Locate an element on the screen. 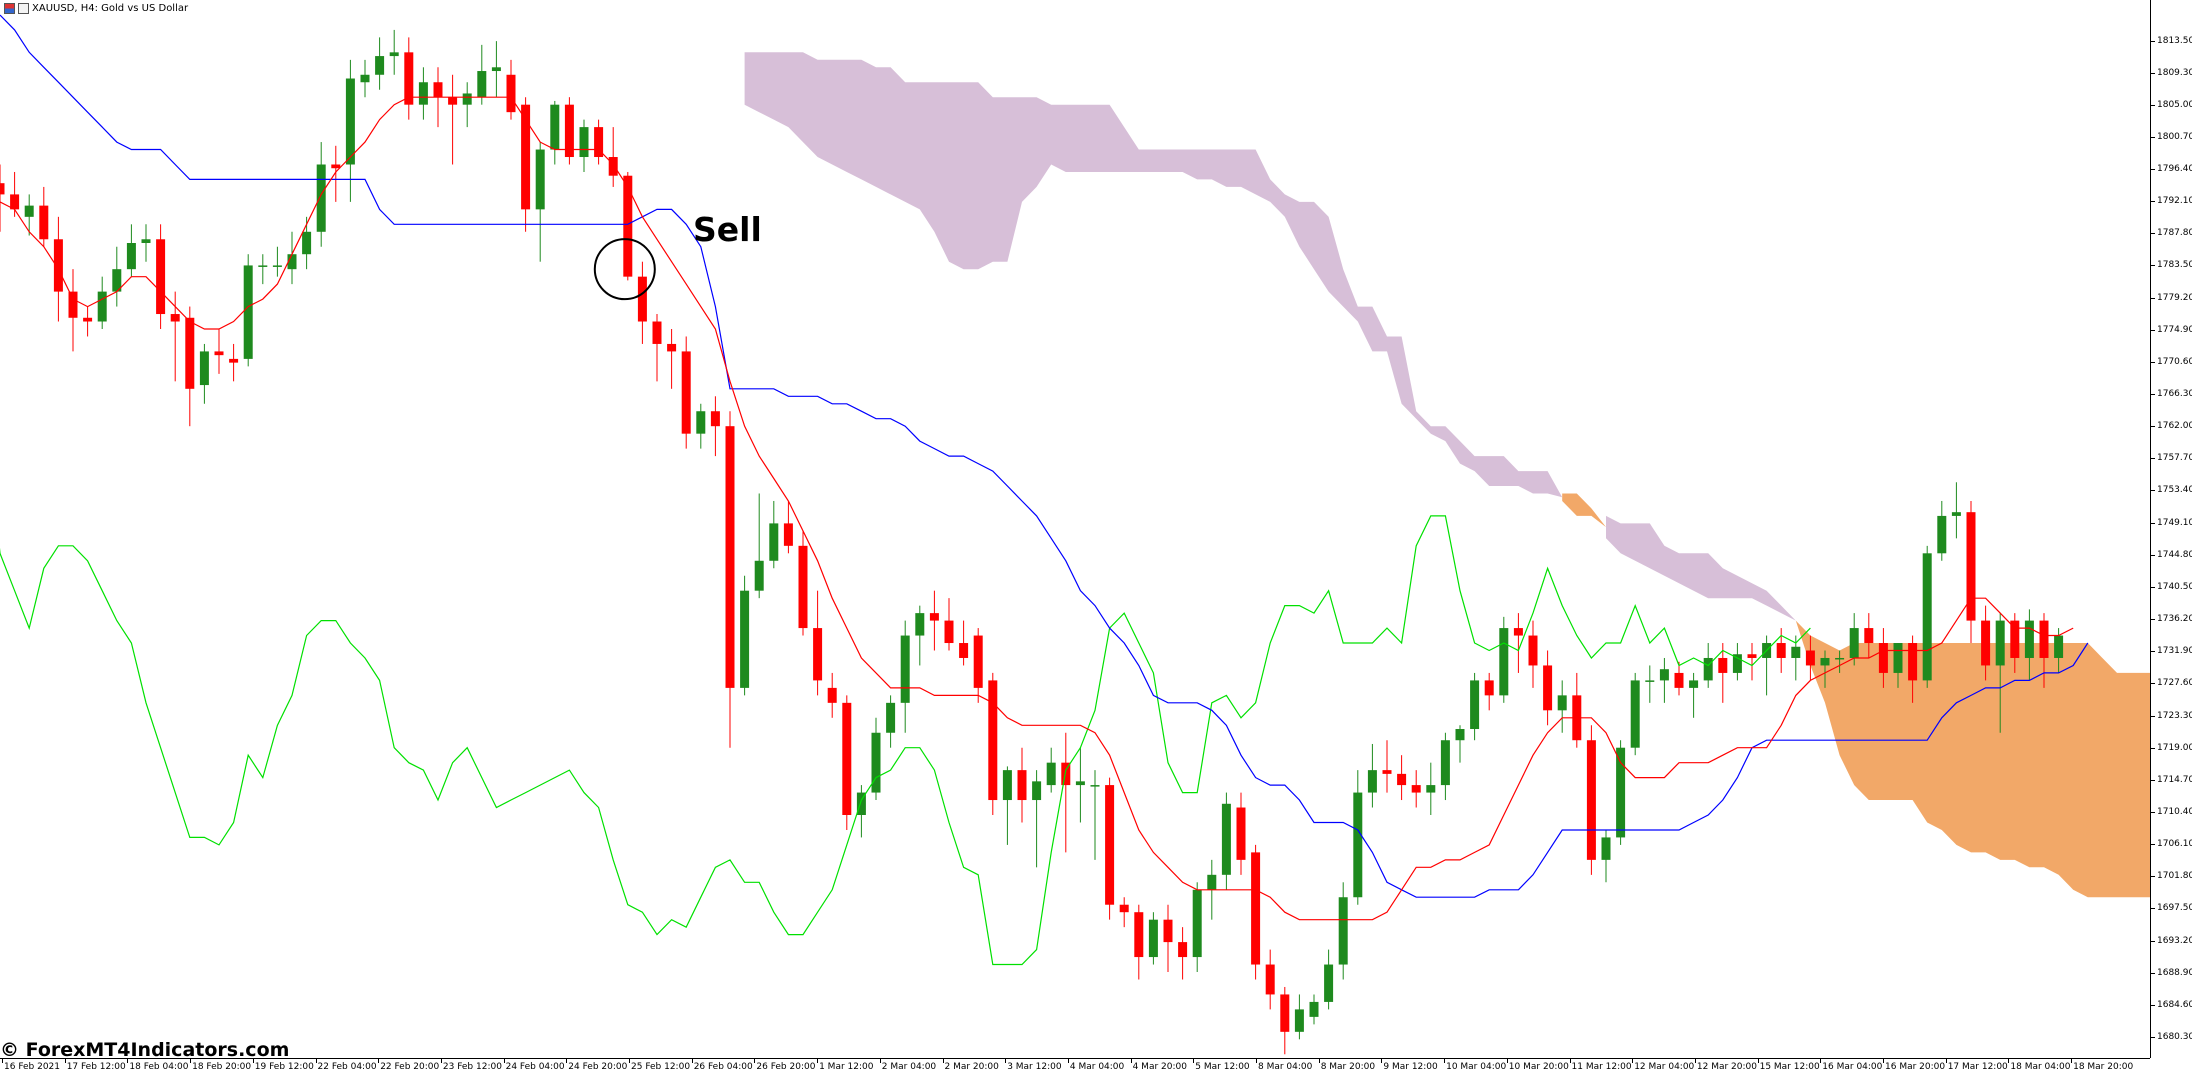  price-axis-label: 1787.80 is located at coordinates (2174, 233).